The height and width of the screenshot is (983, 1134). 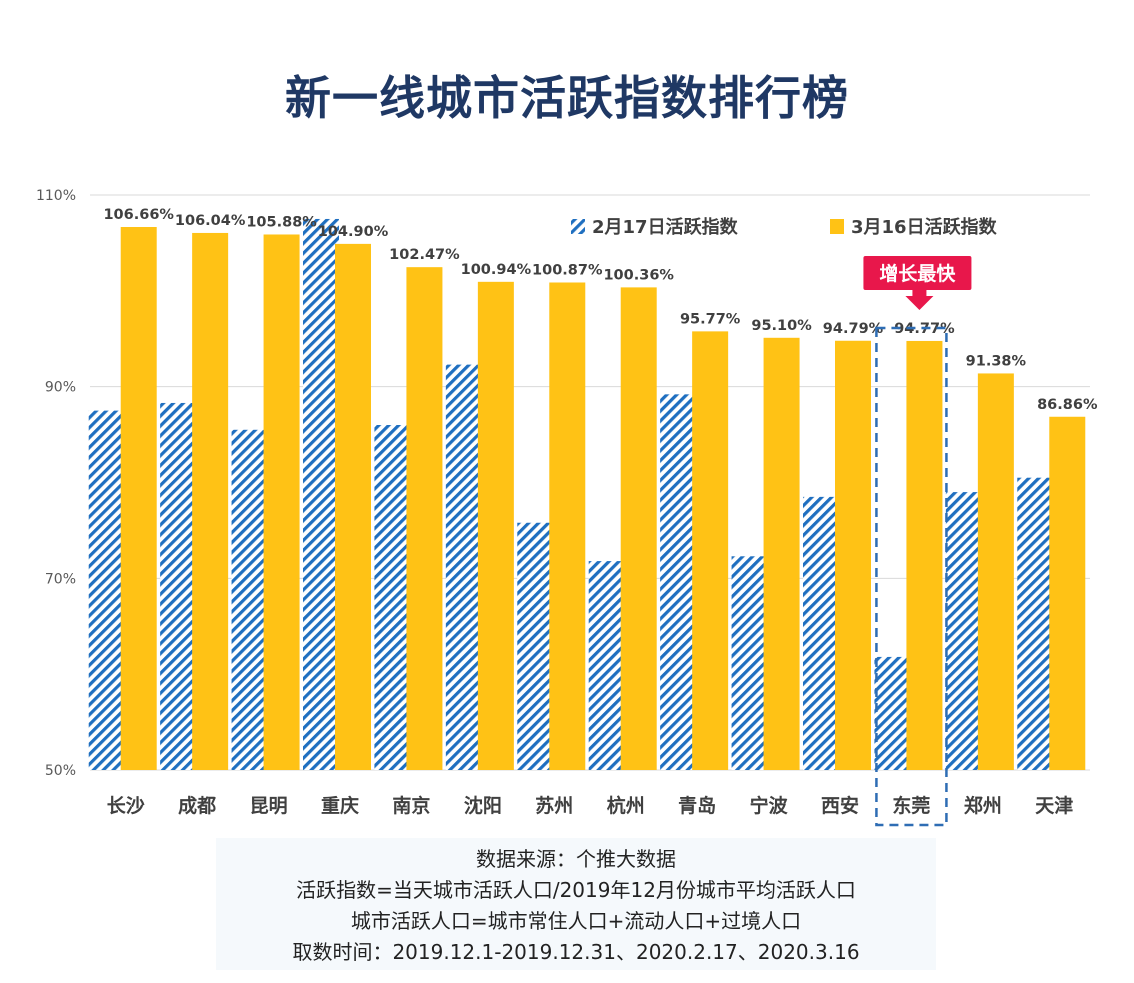 What do you see at coordinates (1054, 805) in the screenshot?
I see `x-tick-label: 天津` at bounding box center [1054, 805].